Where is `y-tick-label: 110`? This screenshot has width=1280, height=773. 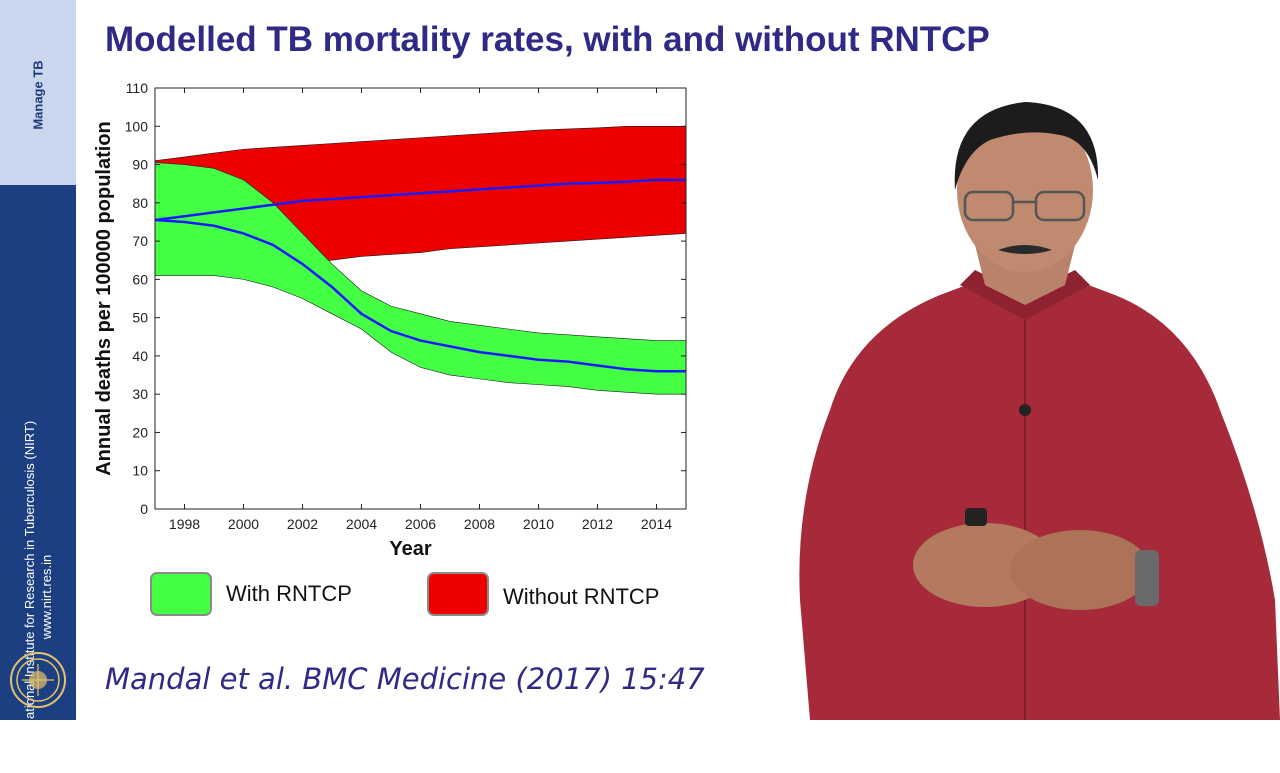 y-tick-label: 110 is located at coordinates (137, 88).